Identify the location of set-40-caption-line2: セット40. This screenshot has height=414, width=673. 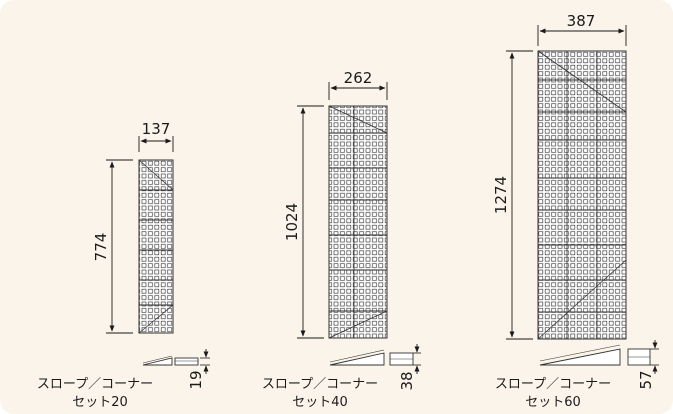
(320, 402).